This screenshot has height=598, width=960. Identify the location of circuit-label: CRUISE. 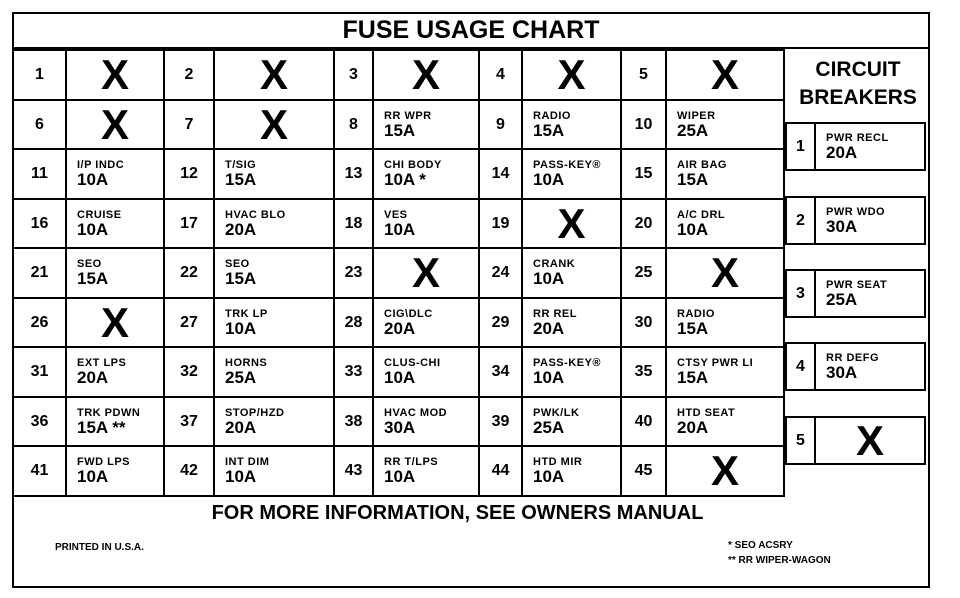
(99, 215).